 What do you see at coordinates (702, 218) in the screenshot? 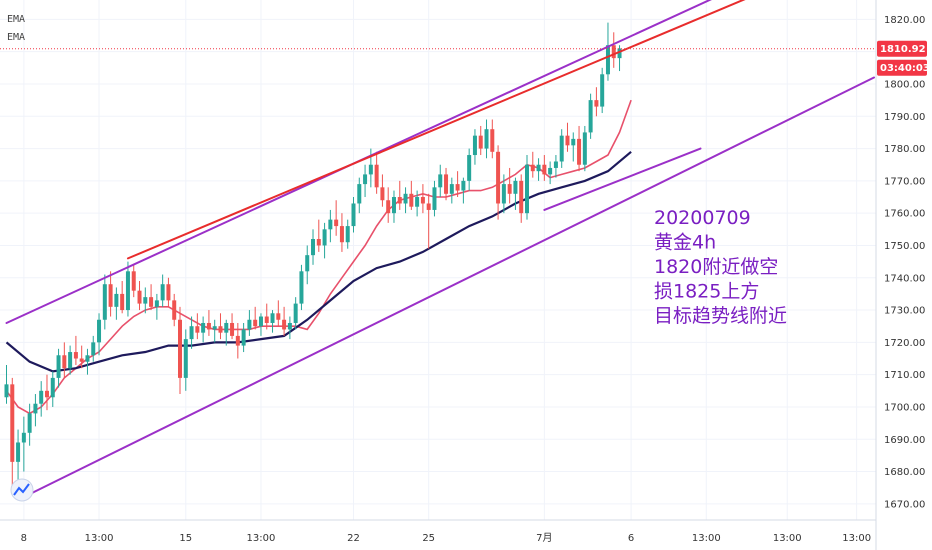
I see `annotation-line: 20200709` at bounding box center [702, 218].